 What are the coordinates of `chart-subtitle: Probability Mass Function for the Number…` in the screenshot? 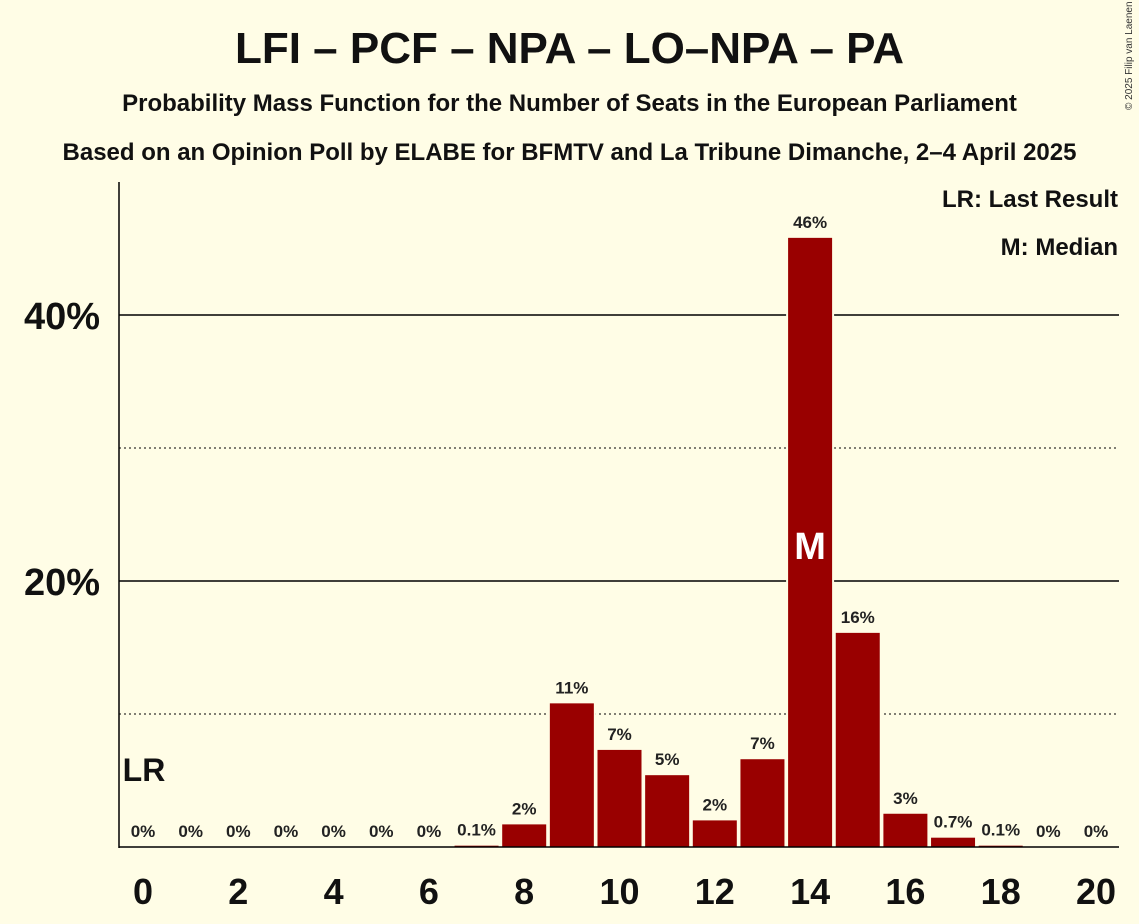 It's located at (569, 103).